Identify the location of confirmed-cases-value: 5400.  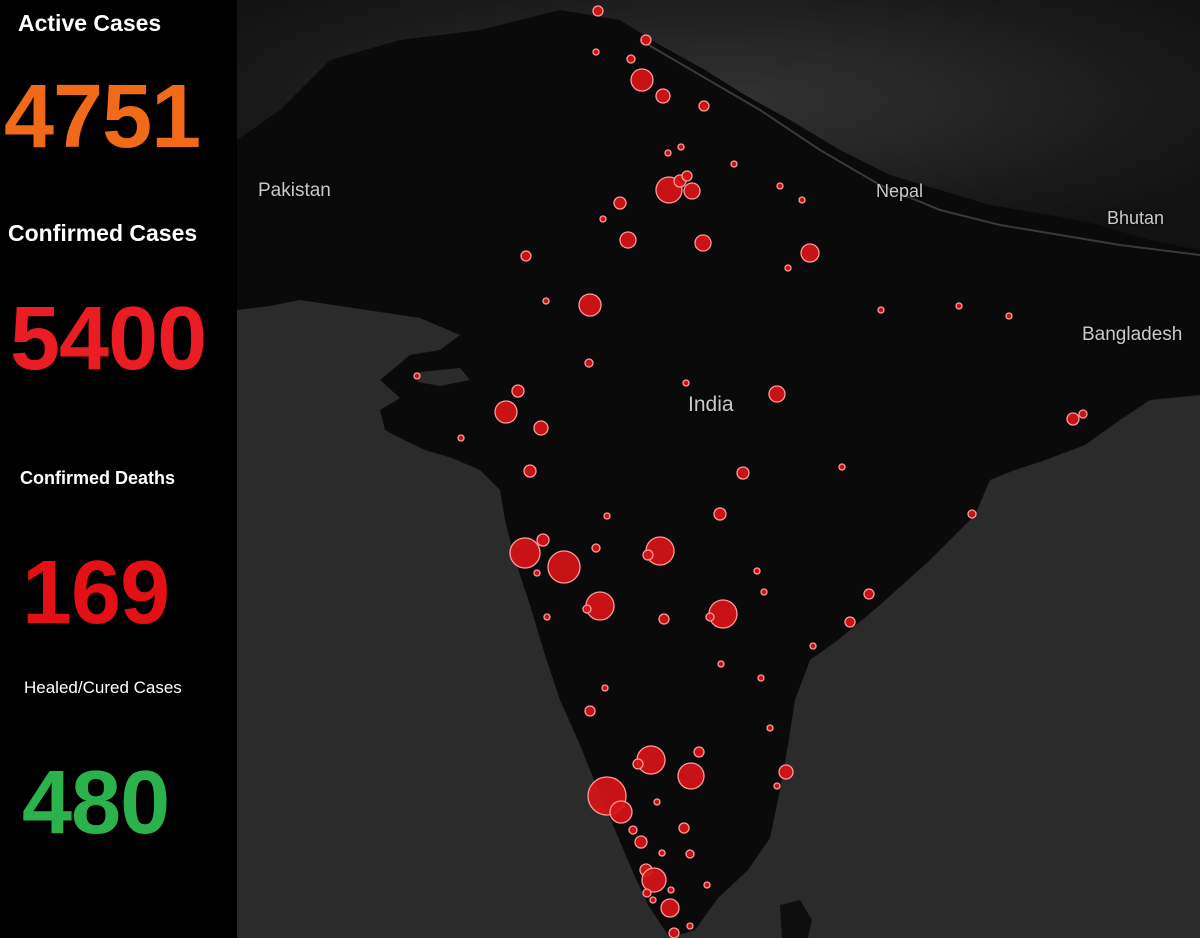
(108, 339).